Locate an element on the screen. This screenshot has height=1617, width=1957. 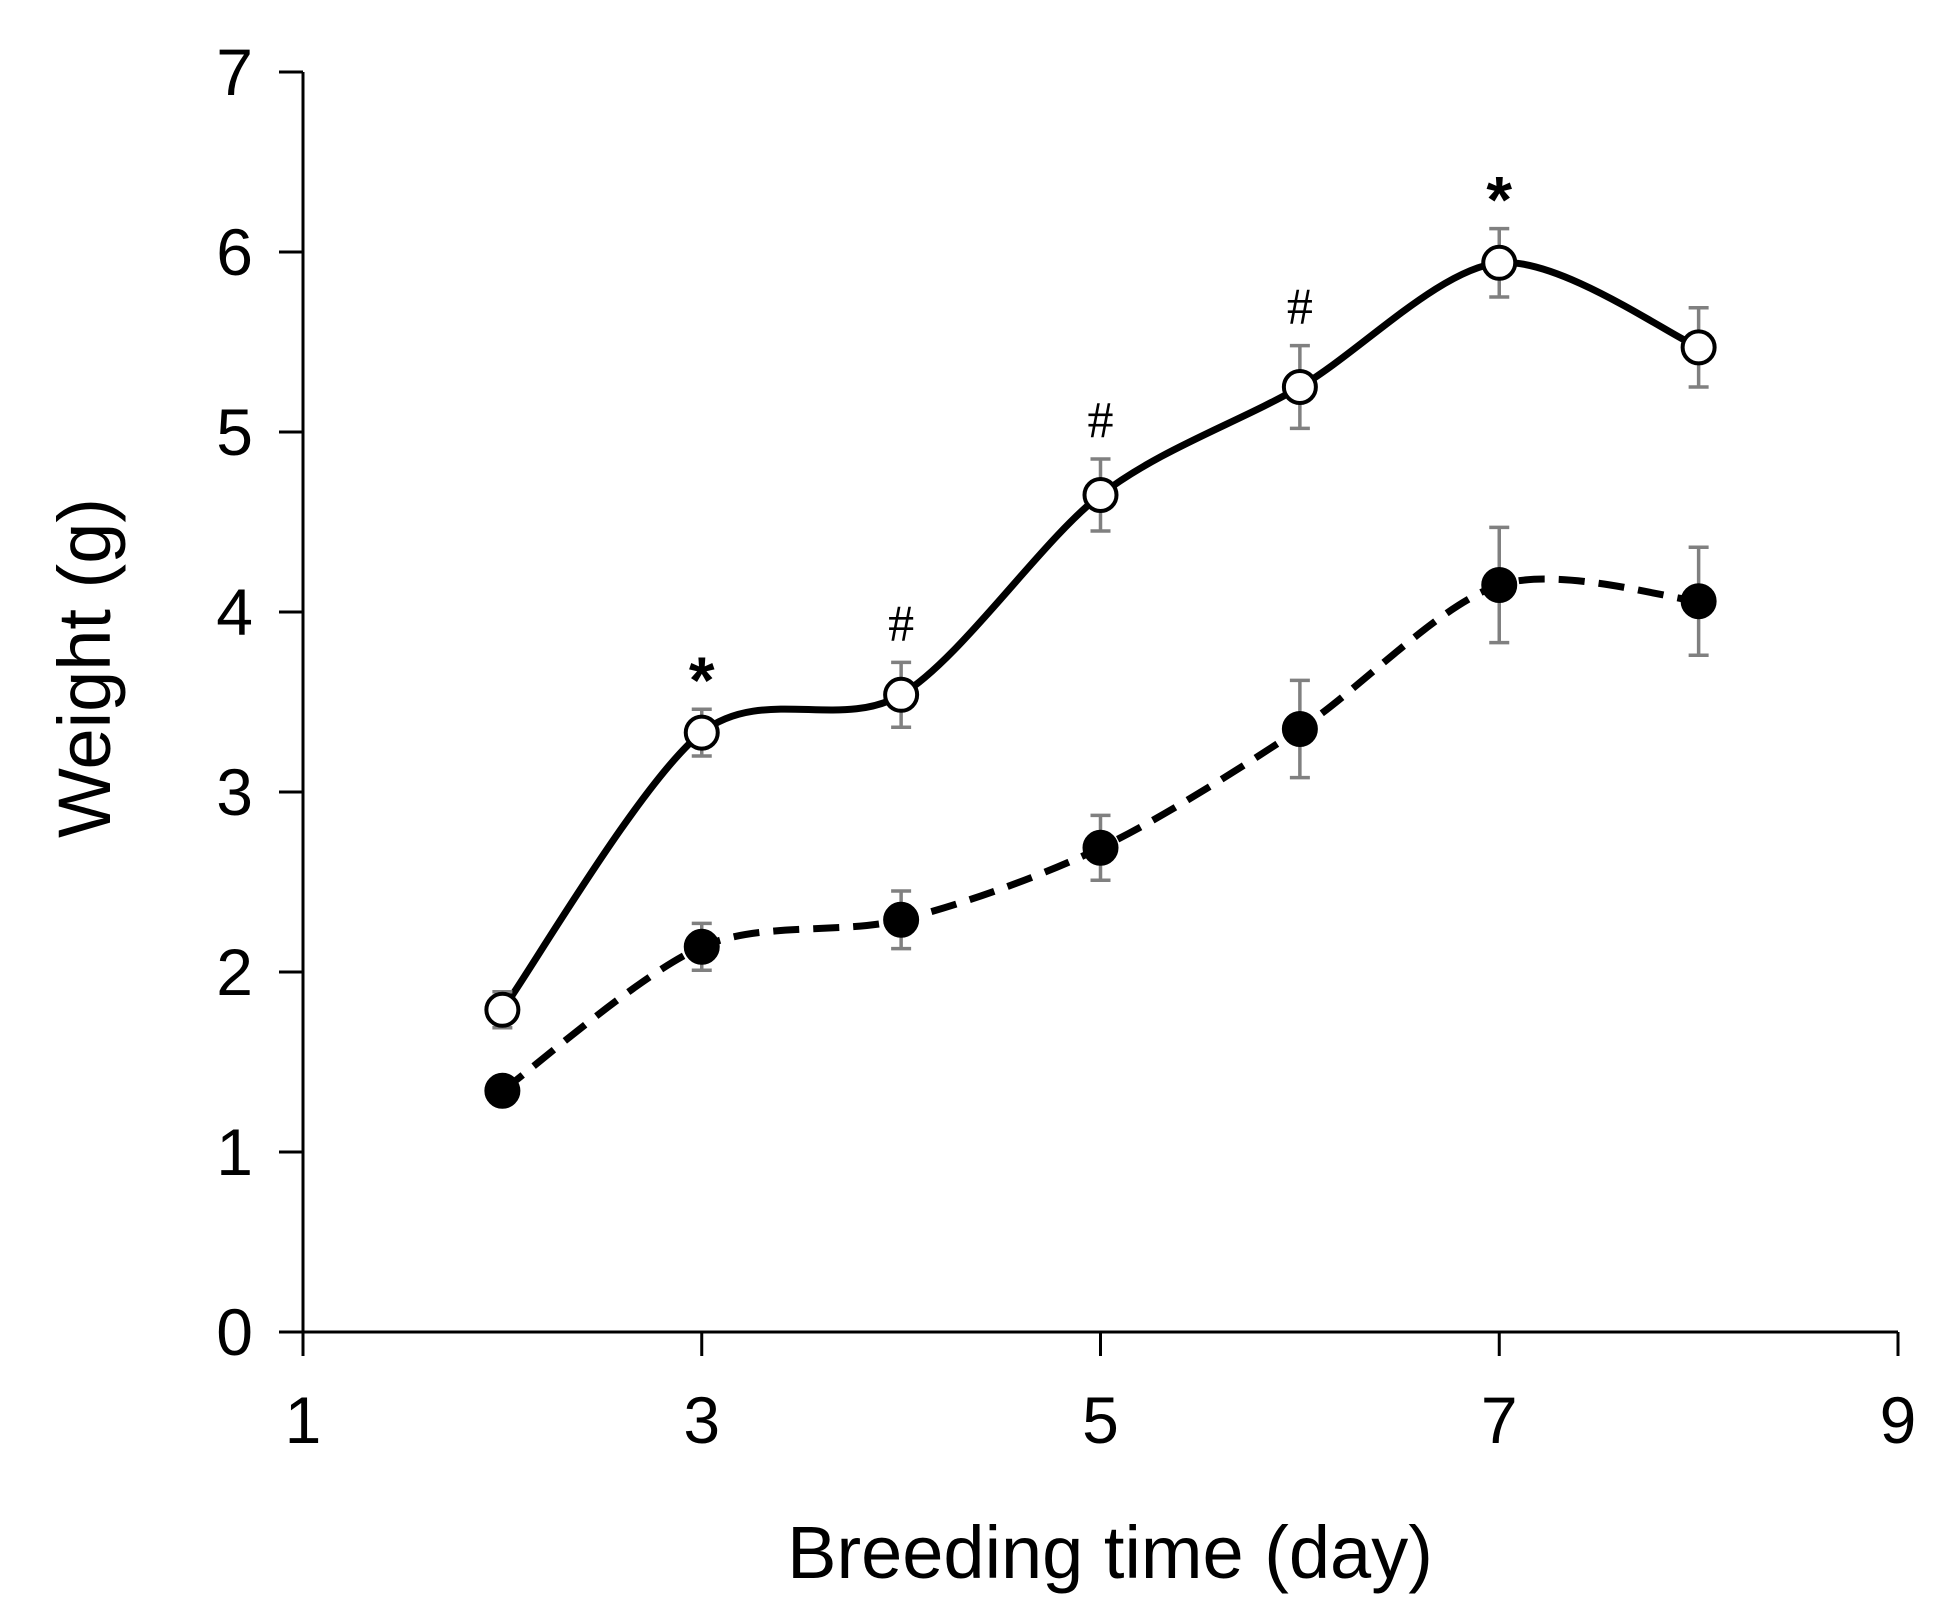
y-tick-label: 2 is located at coordinates (234, 972).